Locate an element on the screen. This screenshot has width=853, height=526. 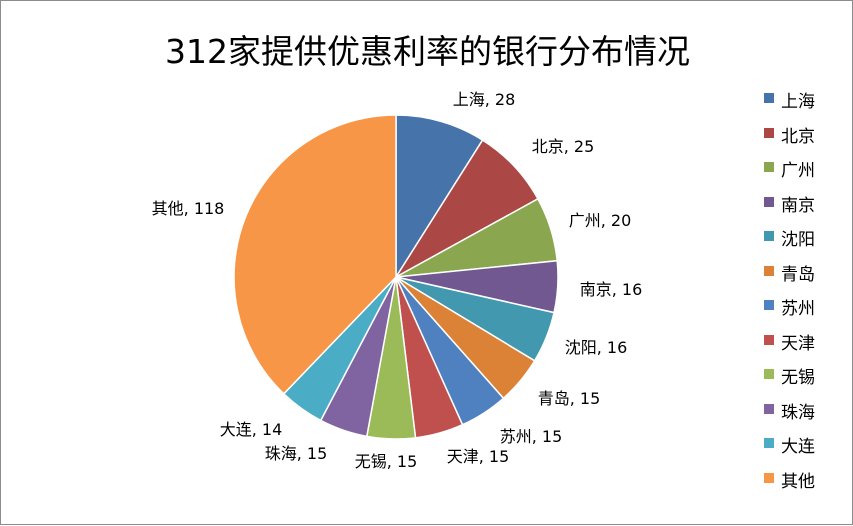
legend-label: 上海 is located at coordinates (798, 102).